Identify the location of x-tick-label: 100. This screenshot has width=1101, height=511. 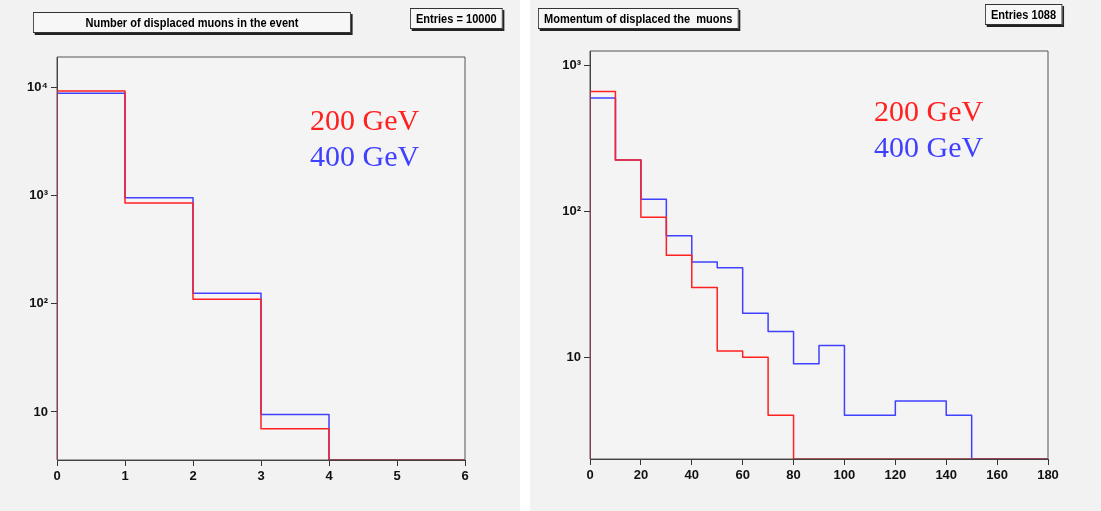
(844, 475).